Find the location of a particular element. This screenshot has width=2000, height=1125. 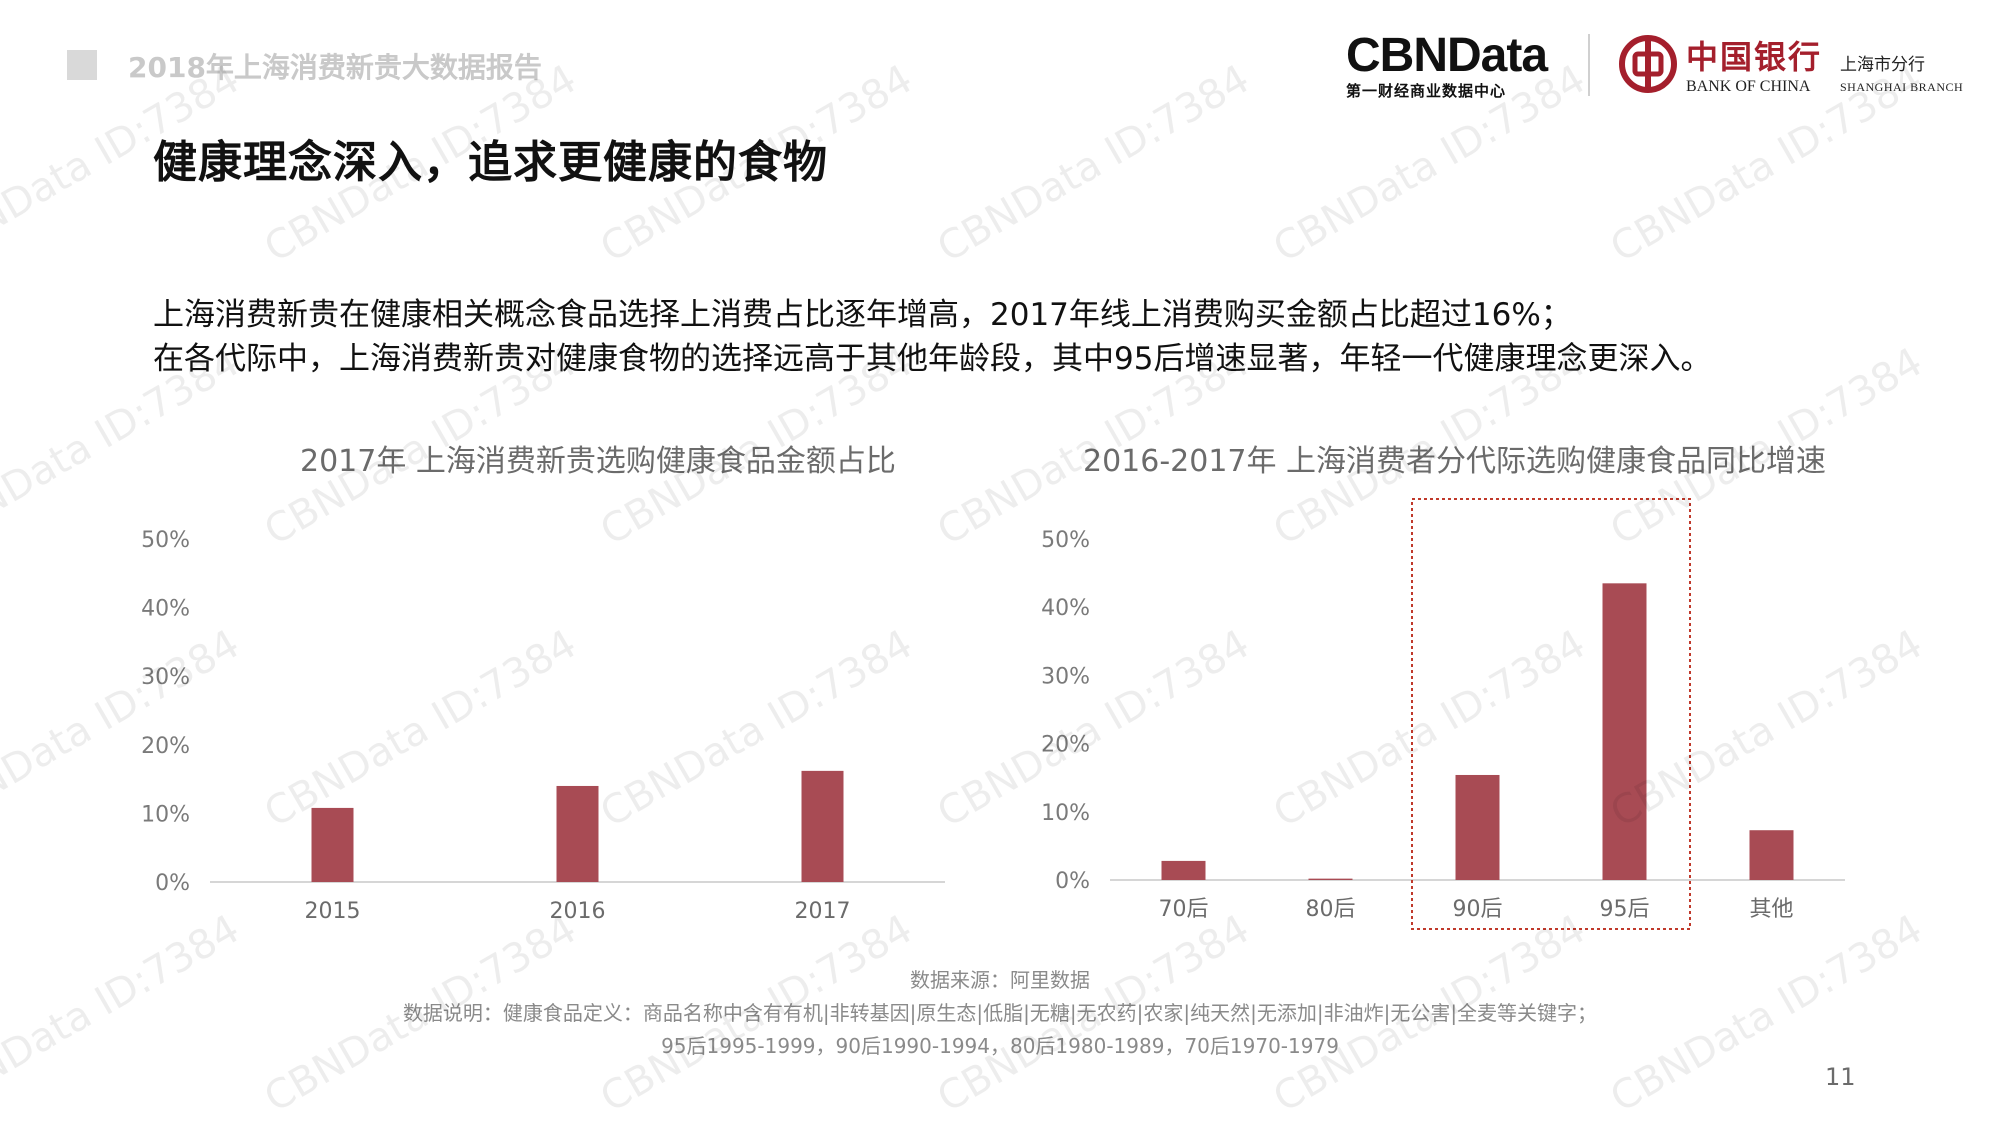

chart2-category-label: 90后 is located at coordinates (1478, 909).